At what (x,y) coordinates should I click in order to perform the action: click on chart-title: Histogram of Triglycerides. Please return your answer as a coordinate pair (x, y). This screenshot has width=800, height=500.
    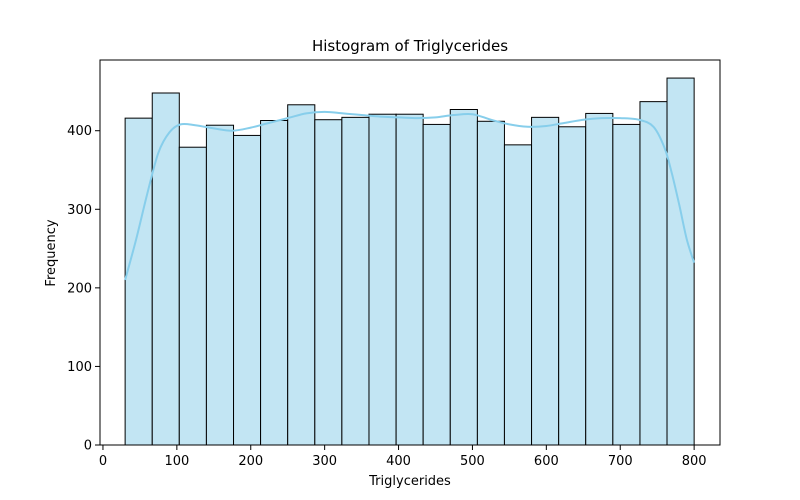
    Looking at the image, I should click on (410, 46).